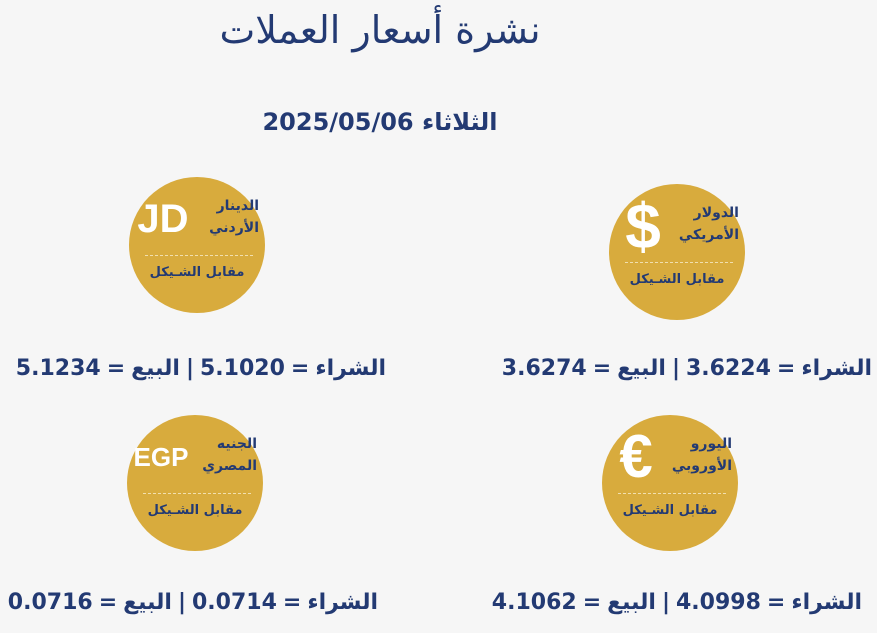 Image resolution: width=877 pixels, height=633 pixels. I want to click on buy-value: 4.0998, so click(718, 602).